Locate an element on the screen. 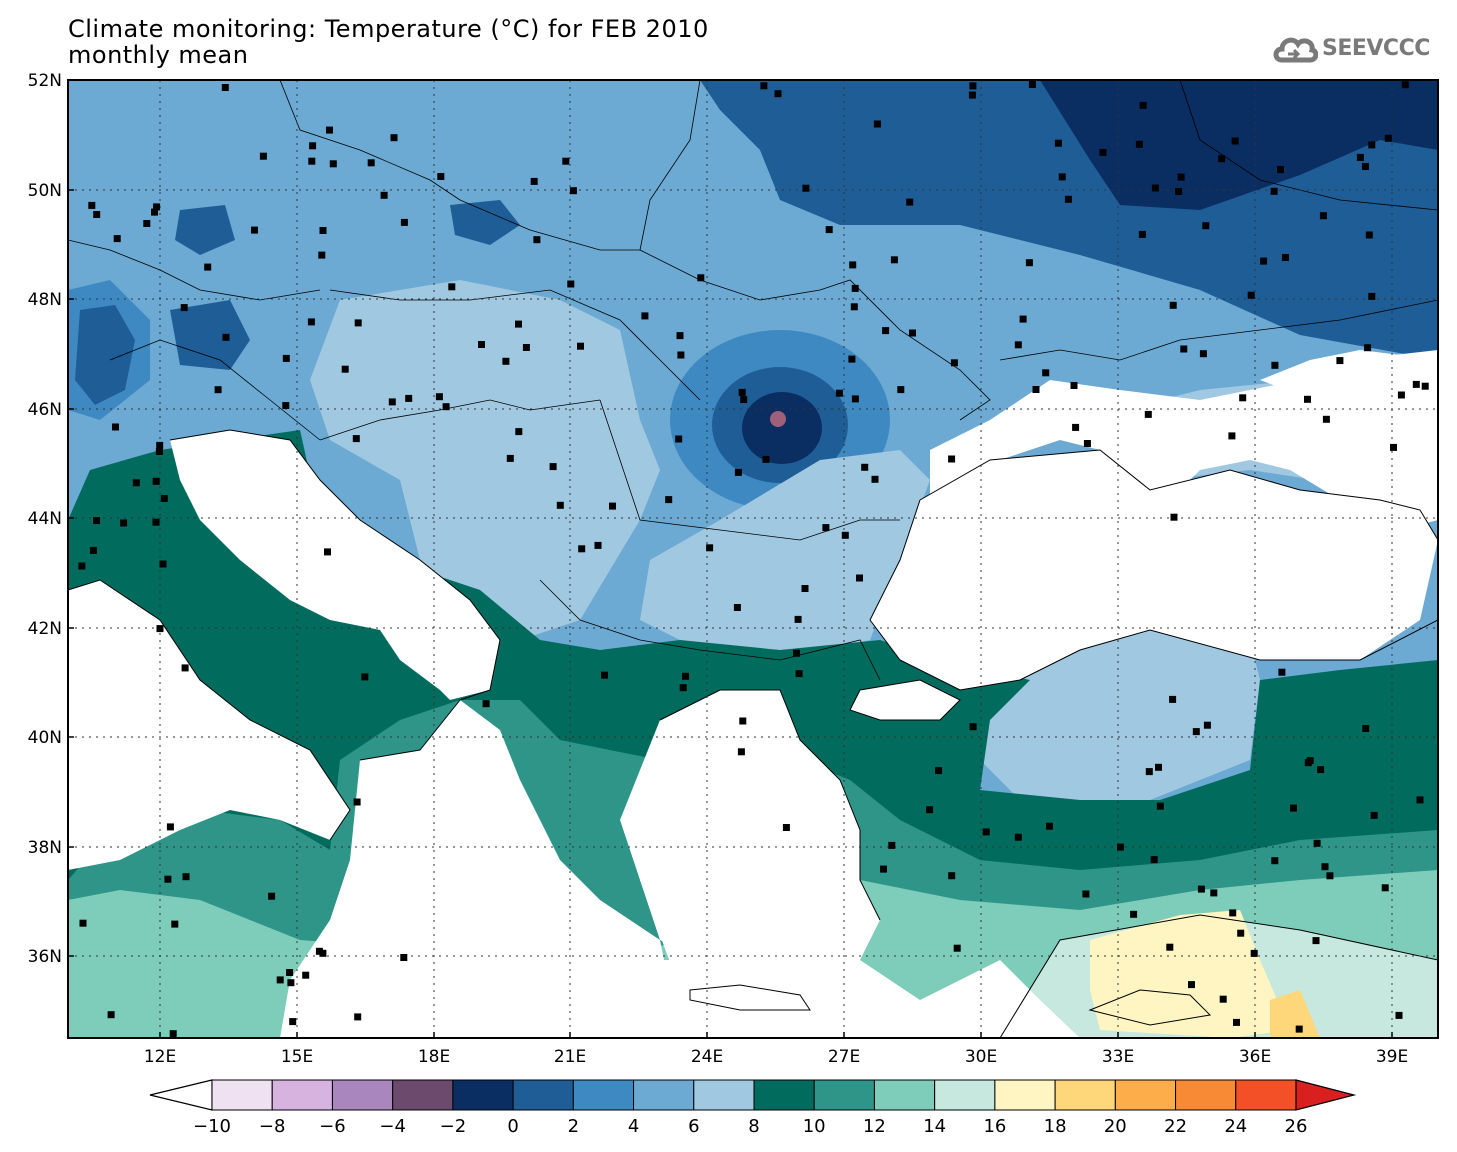 The image size is (1457, 1152). sea-aegean-lower is located at coordinates (750, 940).